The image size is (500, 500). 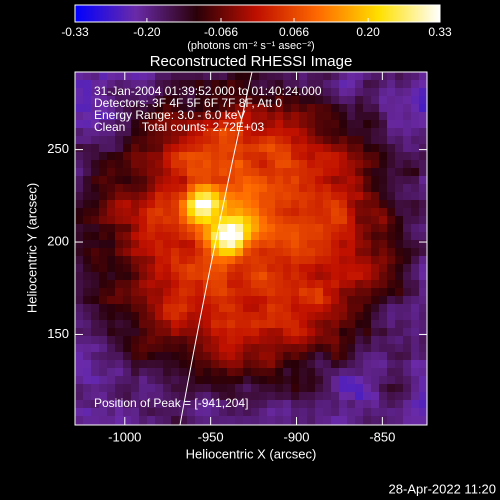 I want to click on x-tick-label: -900, so click(x=296, y=436).